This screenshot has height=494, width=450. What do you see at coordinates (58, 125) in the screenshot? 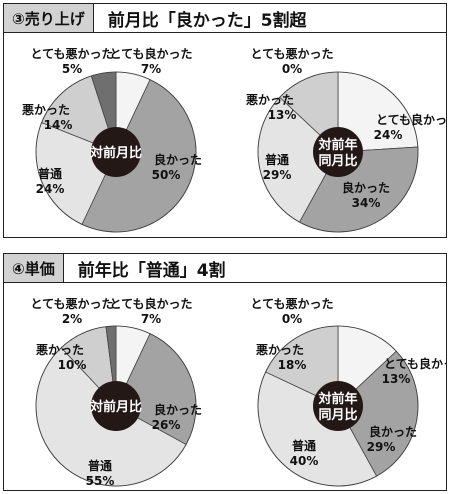
I see `slice-value-bad: 14%` at bounding box center [58, 125].